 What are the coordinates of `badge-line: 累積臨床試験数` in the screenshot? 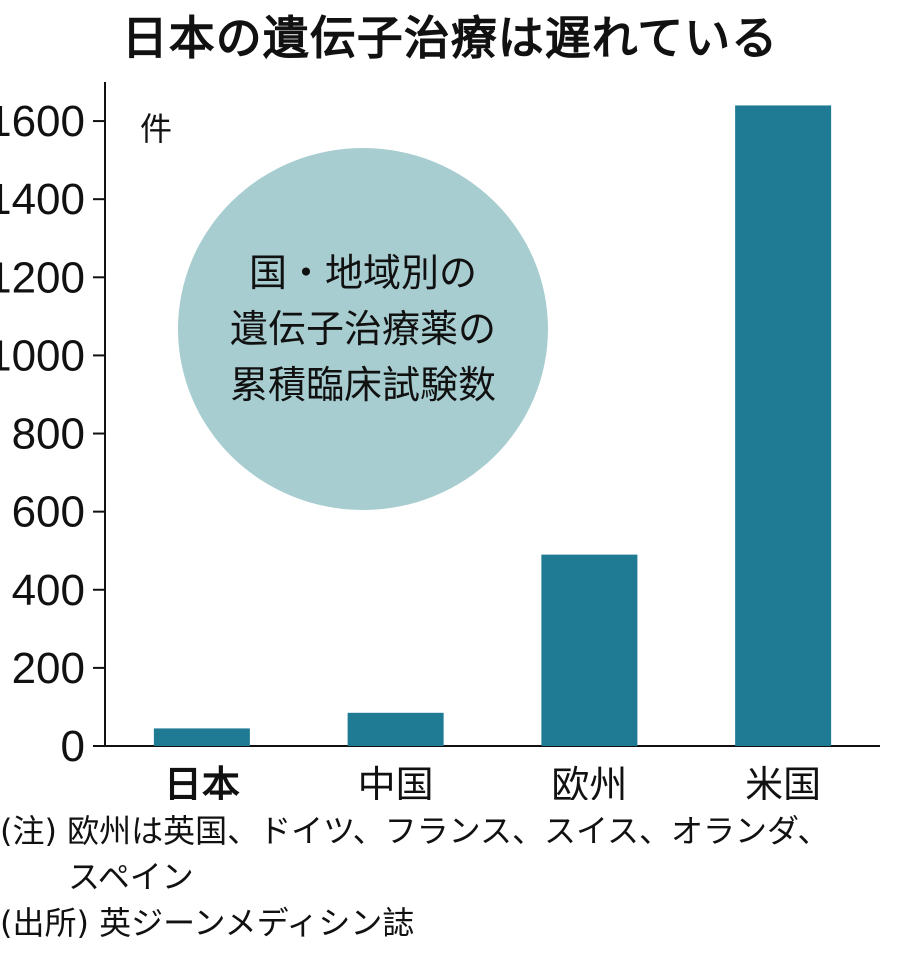 It's located at (362, 385).